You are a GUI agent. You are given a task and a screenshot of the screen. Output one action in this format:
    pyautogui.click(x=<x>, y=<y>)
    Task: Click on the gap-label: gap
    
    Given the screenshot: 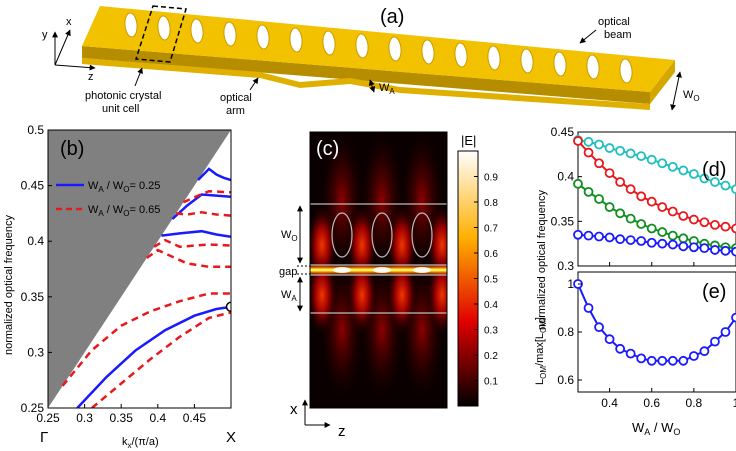 What is the action you would take?
    pyautogui.click(x=288, y=272)
    